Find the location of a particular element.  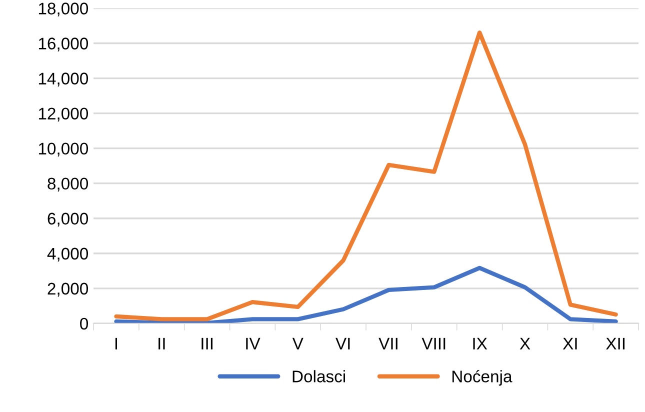

legend-label: Dolasci is located at coordinates (318, 376).